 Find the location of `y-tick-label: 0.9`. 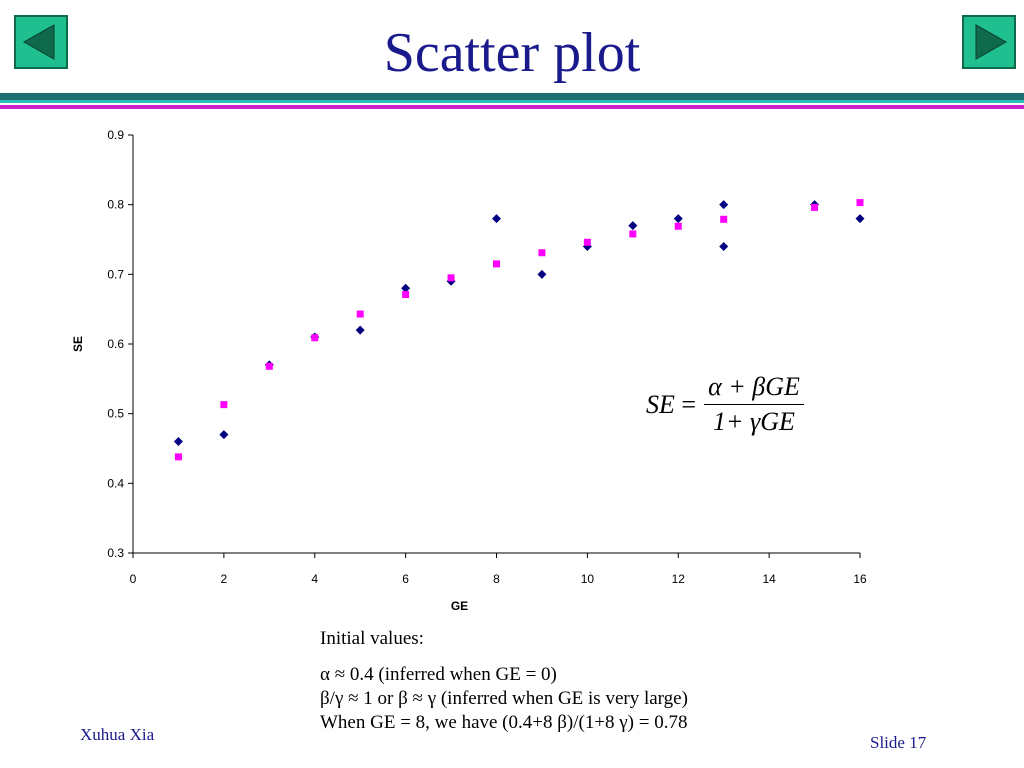

y-tick-label: 0.9 is located at coordinates (115, 135).